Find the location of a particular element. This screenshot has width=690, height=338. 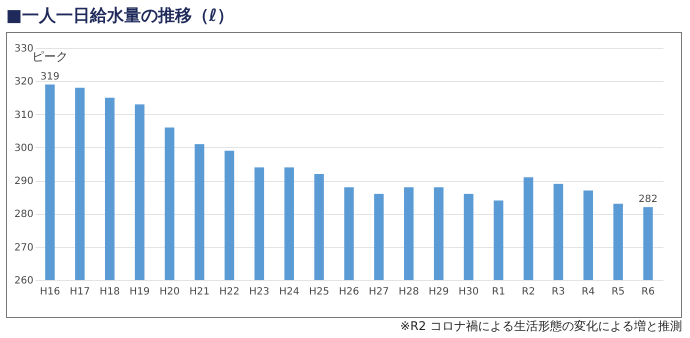

y-tick-label: 270 is located at coordinates (24, 248).